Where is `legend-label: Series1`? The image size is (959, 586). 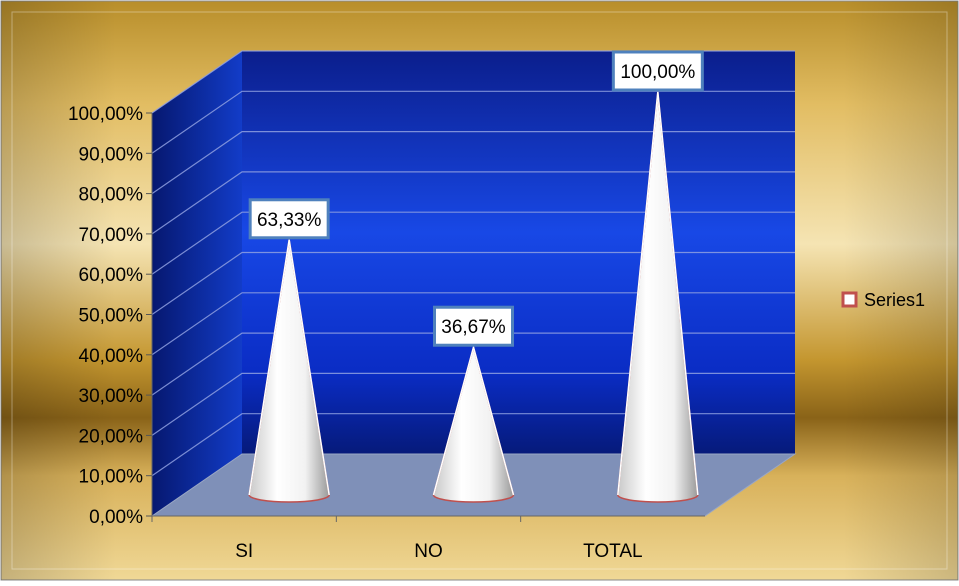 legend-label: Series1 is located at coordinates (894, 300).